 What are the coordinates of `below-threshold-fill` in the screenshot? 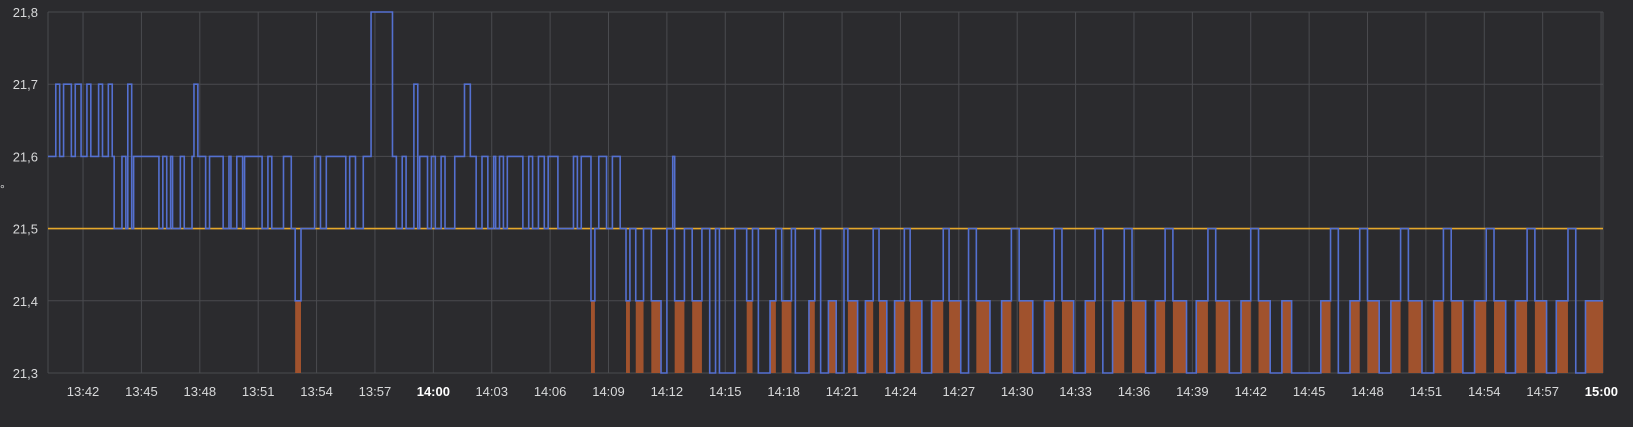 It's located at (949, 336).